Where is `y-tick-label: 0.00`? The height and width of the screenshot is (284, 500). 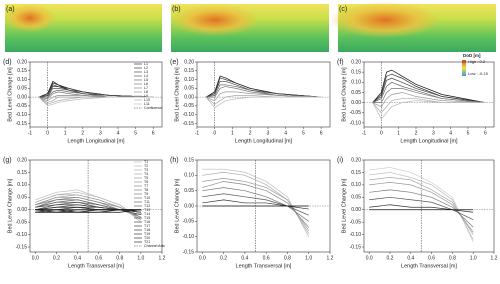 y-tick-label: 0.00 is located at coordinates (189, 206).